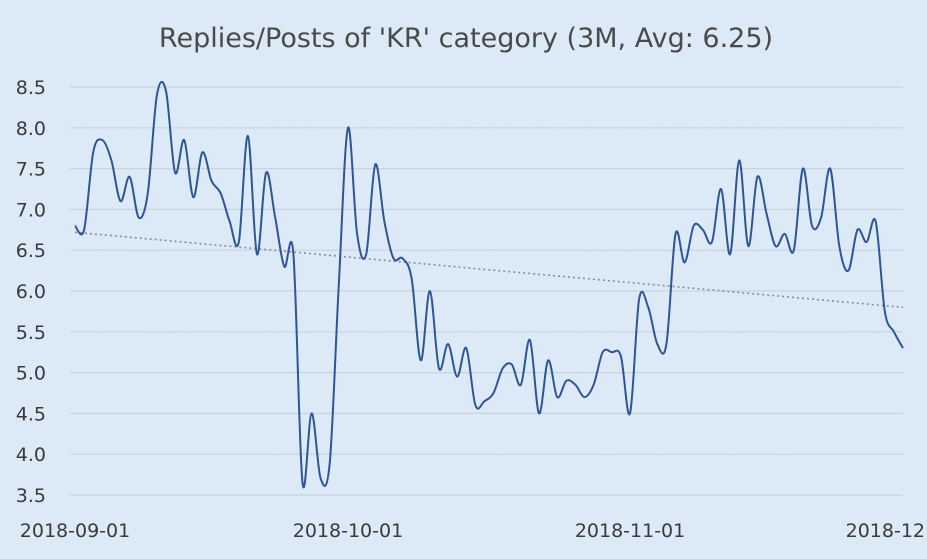 This screenshot has height=559, width=927. Describe the element at coordinates (31, 455) in the screenshot. I see `y-tick-label: 4.0` at that location.